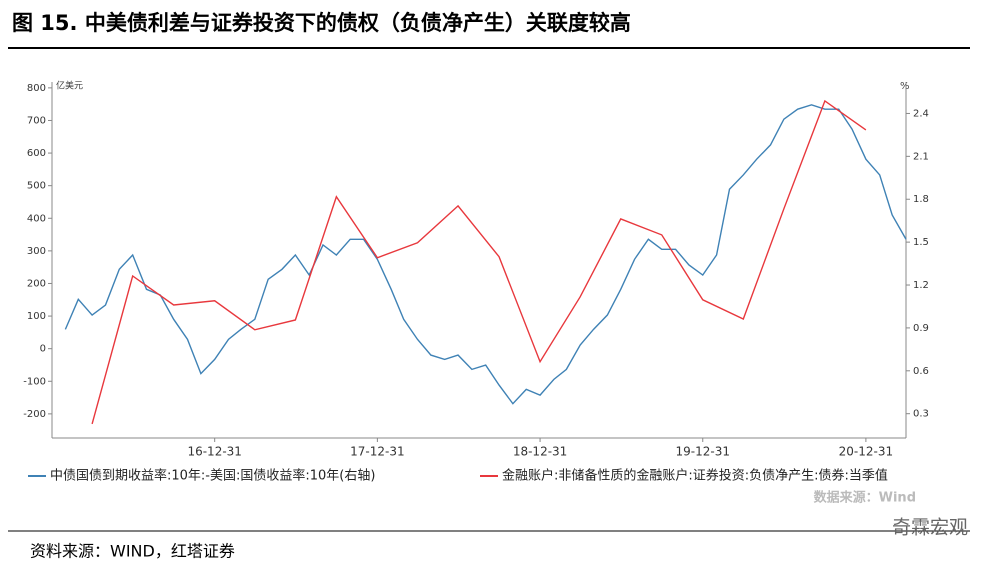 The height and width of the screenshot is (572, 982). What do you see at coordinates (921, 328) in the screenshot?
I see `y2-tick-label: 0.9` at bounding box center [921, 328].